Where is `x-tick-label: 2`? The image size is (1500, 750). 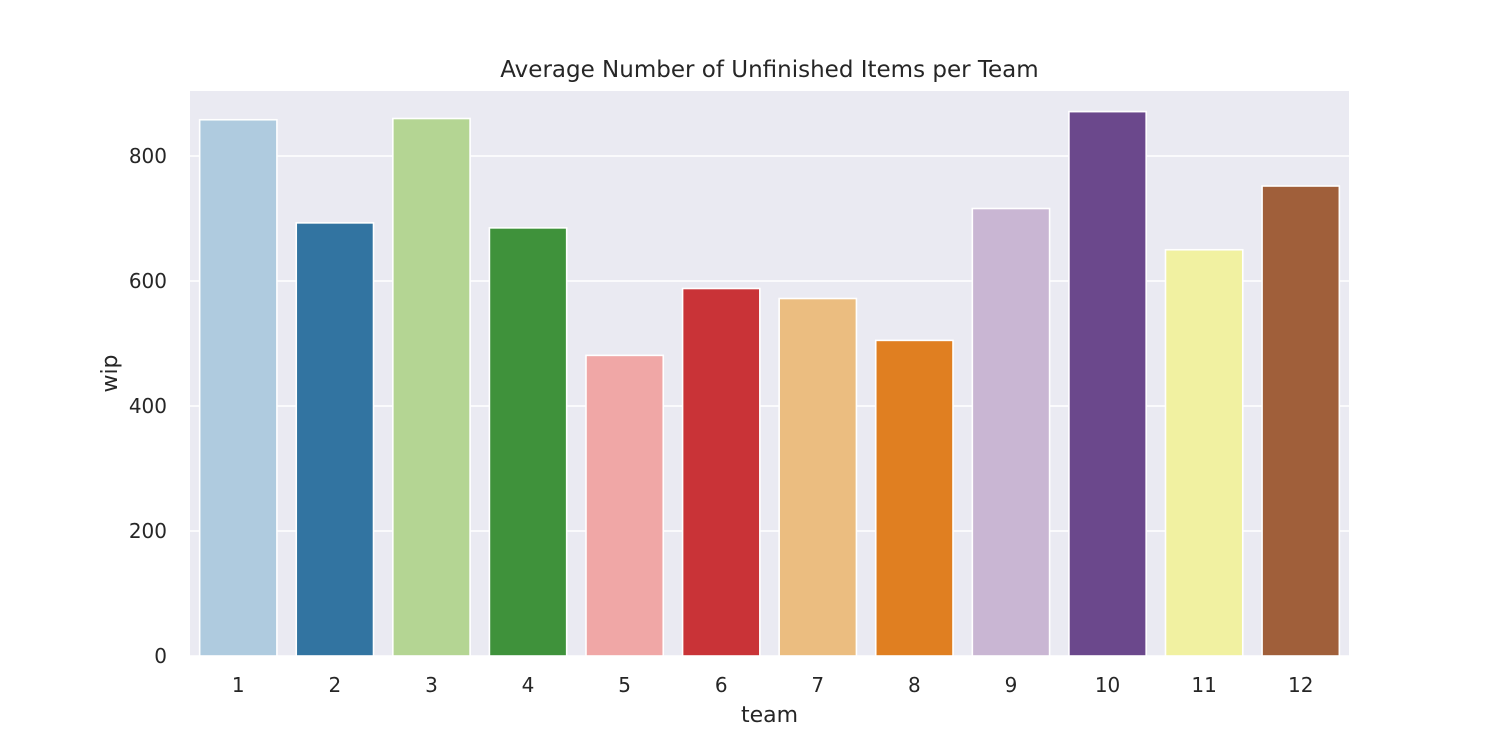 x-tick-label: 2 is located at coordinates (335, 685).